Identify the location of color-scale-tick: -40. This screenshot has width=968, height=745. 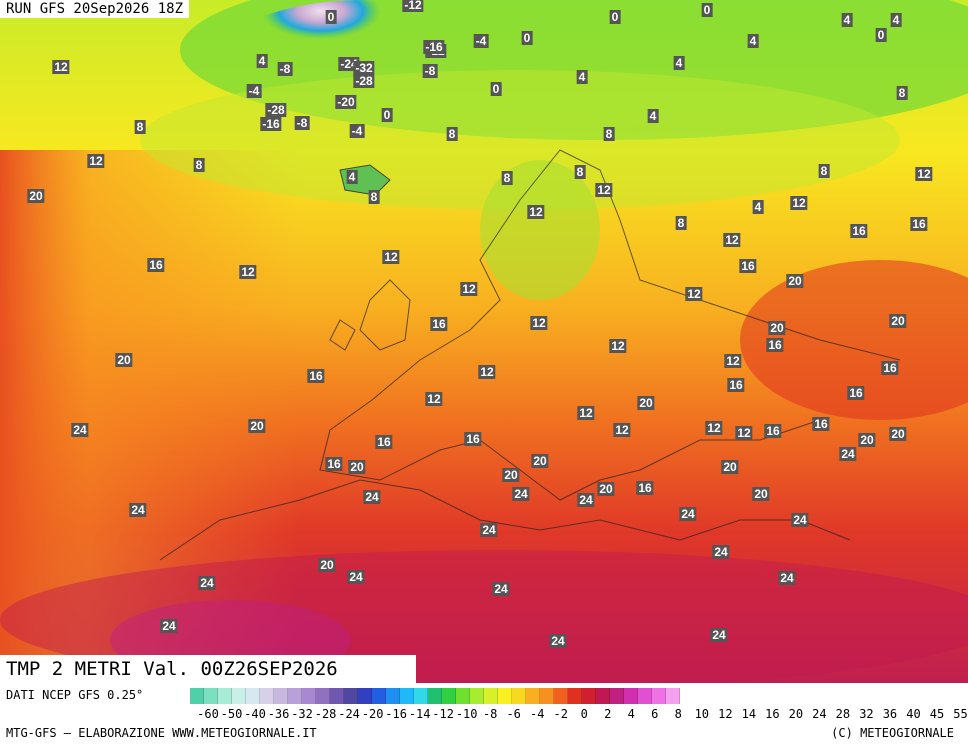
(255, 714).